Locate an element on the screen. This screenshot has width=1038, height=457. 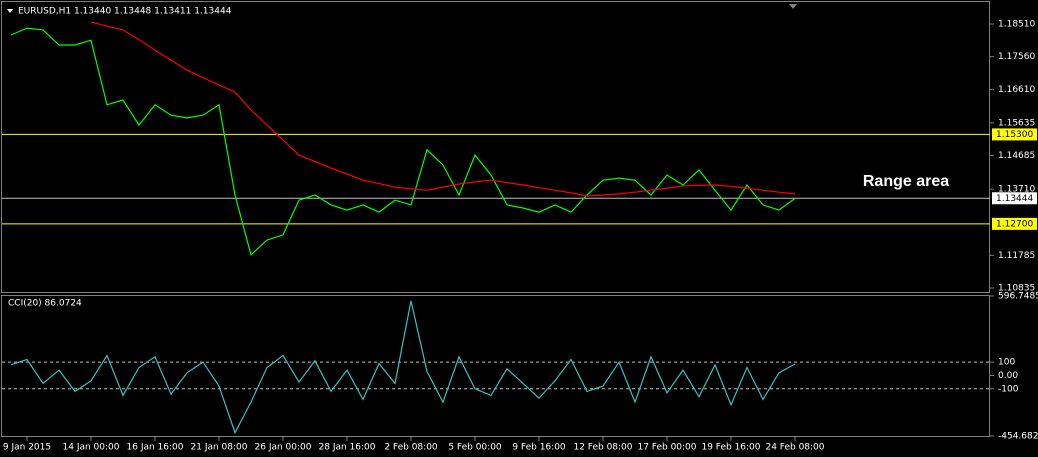
x-tick-label: 16 Jan 16:00 is located at coordinates (155, 448).